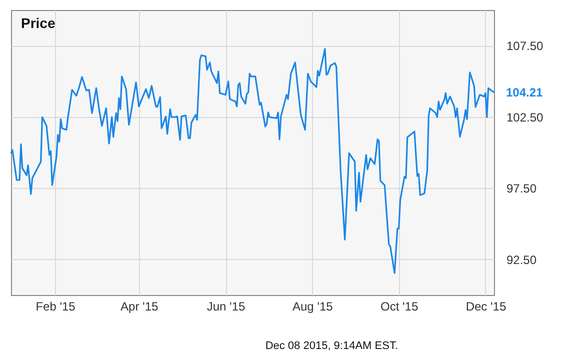 This screenshot has height=358, width=575. What do you see at coordinates (521, 259) in the screenshot?
I see `y-tick-label: 92.50` at bounding box center [521, 259].